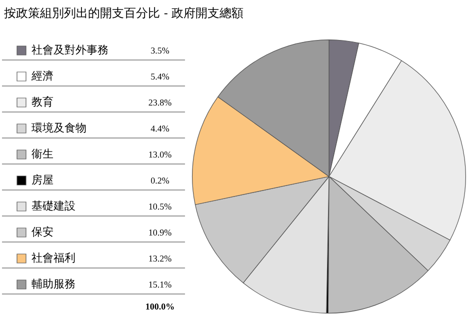 This screenshot has width=468, height=325. What do you see at coordinates (54, 283) in the screenshot?
I see `legend-label: 輔助服務` at bounding box center [54, 283].